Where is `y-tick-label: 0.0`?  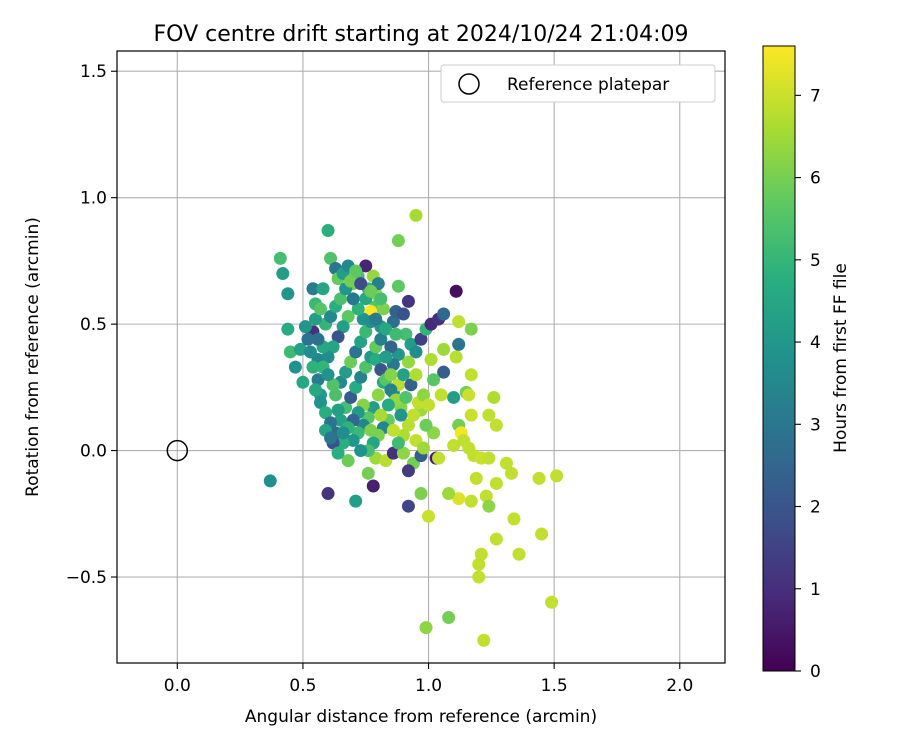 y-tick-label: 0.0 is located at coordinates (93, 452).